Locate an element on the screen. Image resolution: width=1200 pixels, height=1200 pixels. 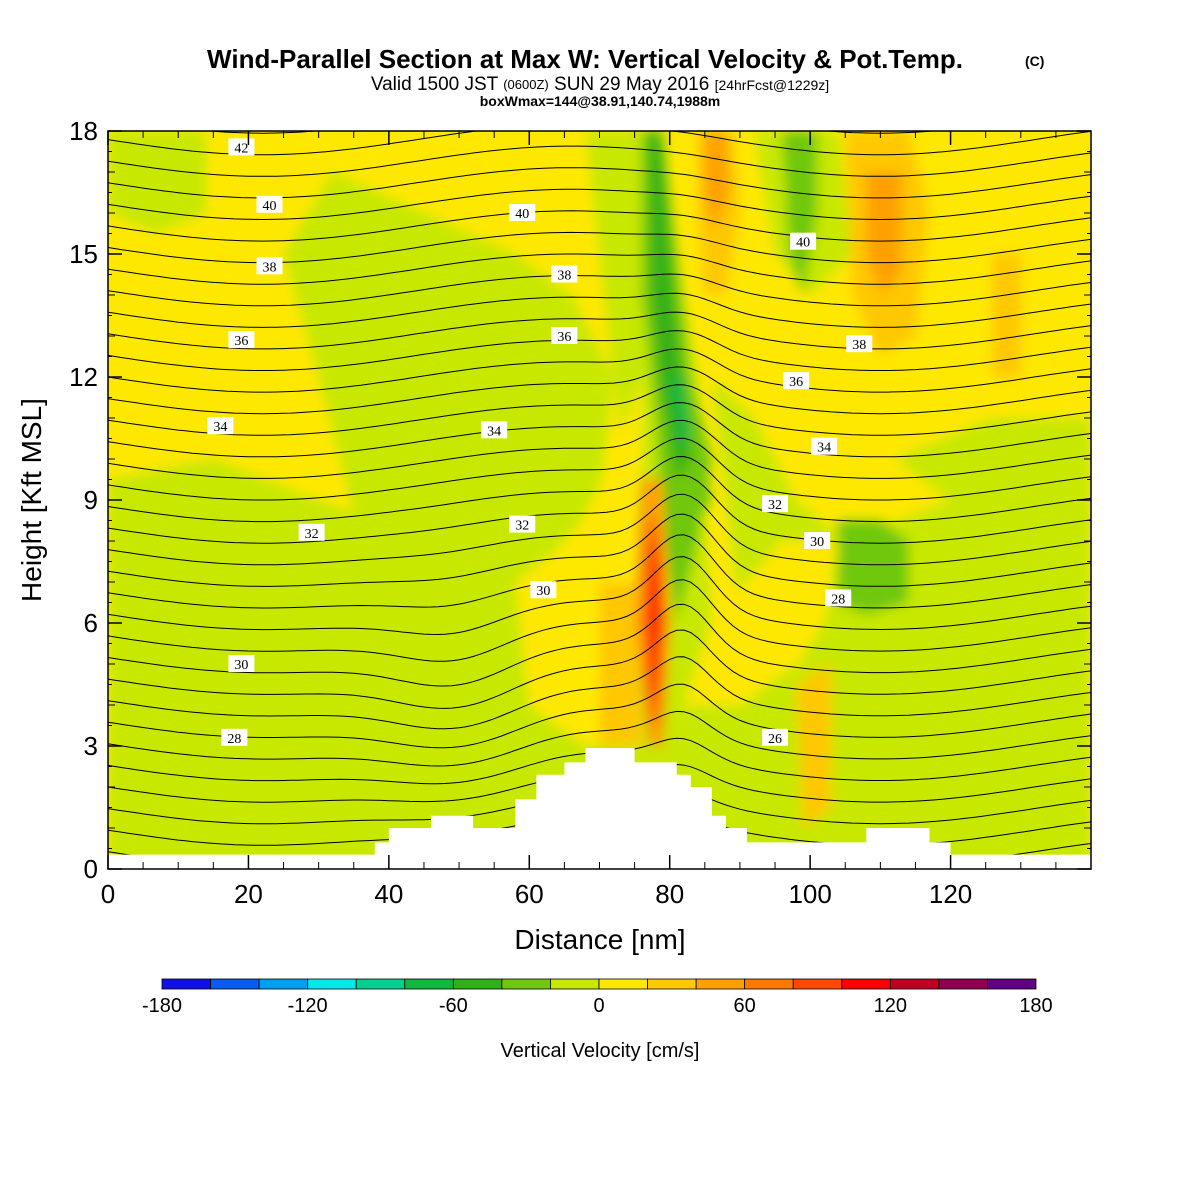
x-tick-label-80: 80 is located at coordinates (669, 894).